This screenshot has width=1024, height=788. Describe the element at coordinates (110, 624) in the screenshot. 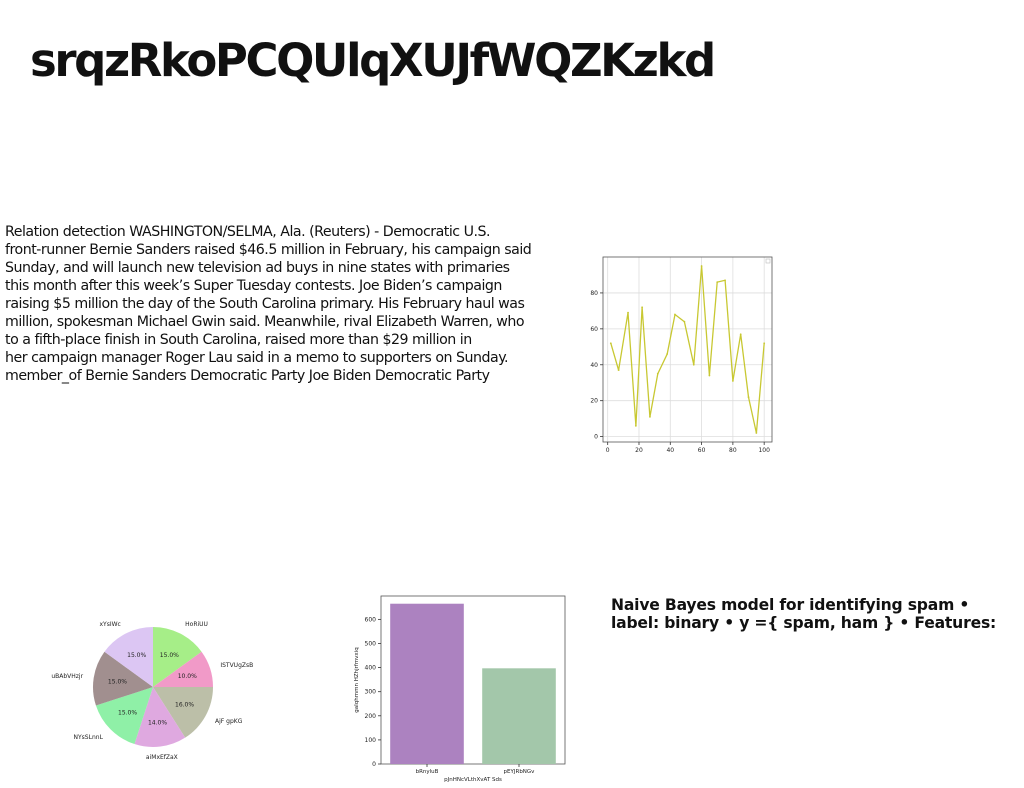

I see `slice-label: xYsIWc` at that location.